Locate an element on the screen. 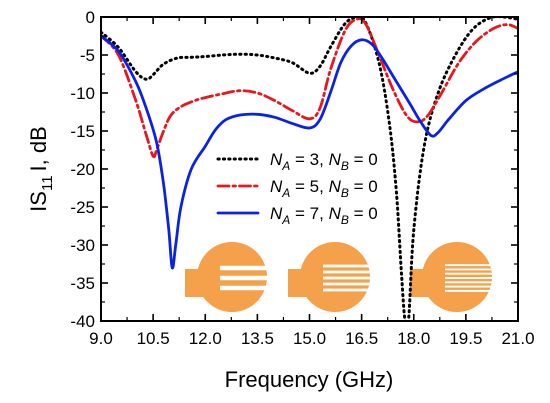 This screenshot has height=403, width=550. x-tick-label: 19.5 is located at coordinates (465, 338).